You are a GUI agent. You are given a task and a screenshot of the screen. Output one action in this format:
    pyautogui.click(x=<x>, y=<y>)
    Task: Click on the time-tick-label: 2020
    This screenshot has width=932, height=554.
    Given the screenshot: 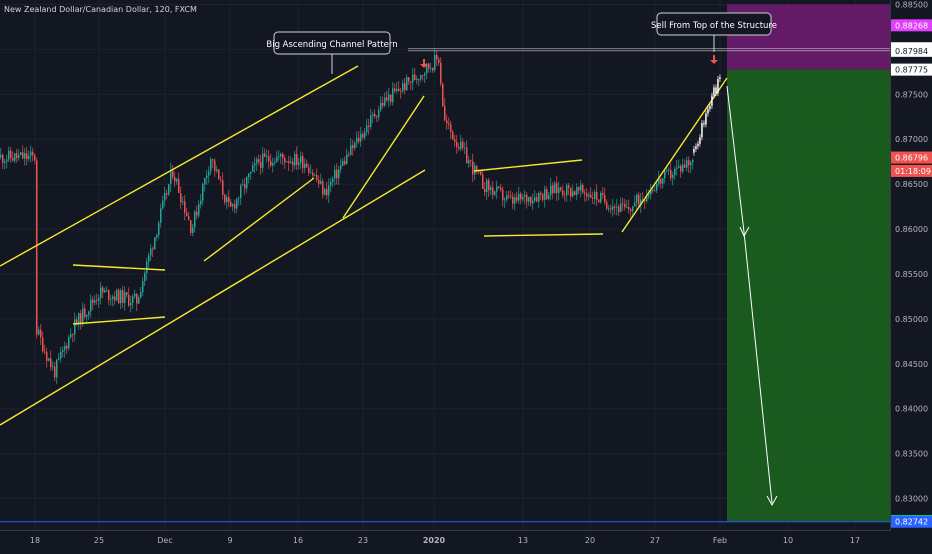 What is the action you would take?
    pyautogui.click(x=434, y=540)
    